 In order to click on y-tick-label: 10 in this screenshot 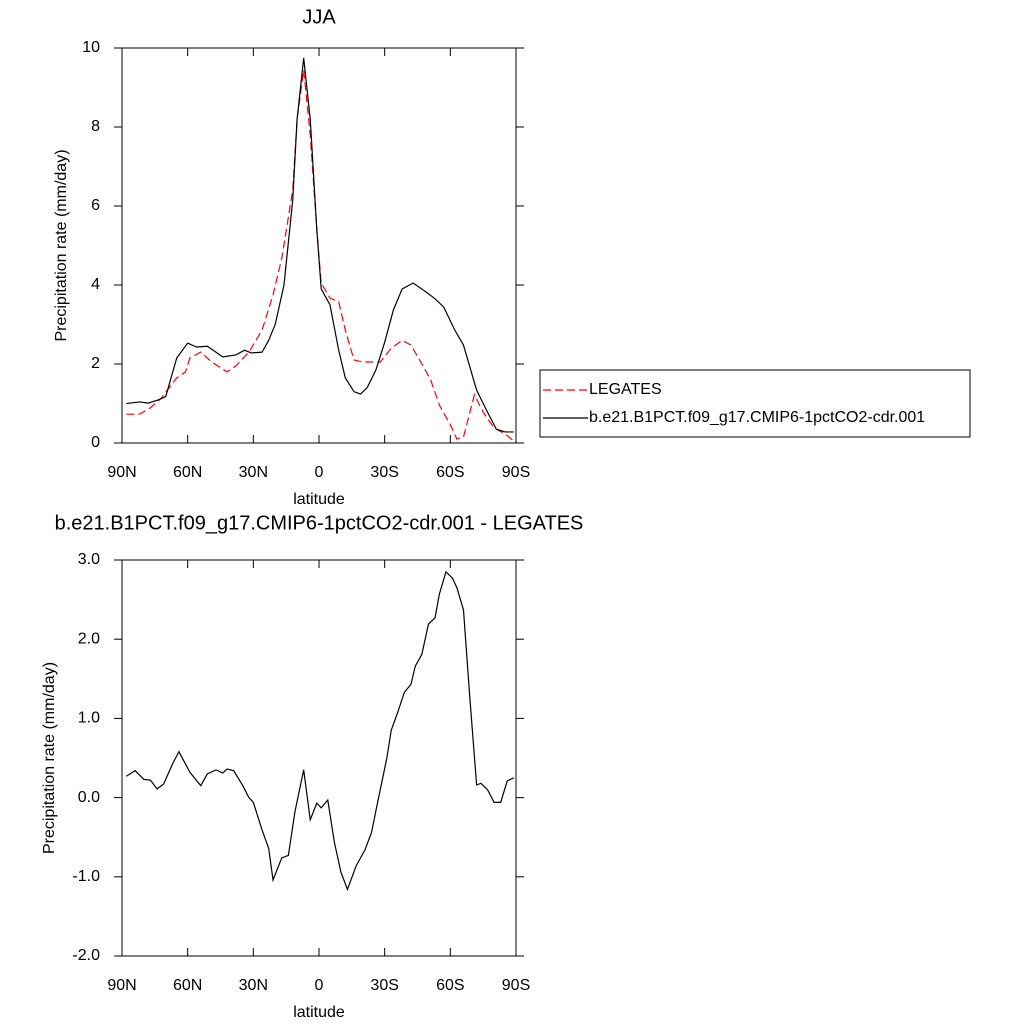, I will do `click(91, 47)`.